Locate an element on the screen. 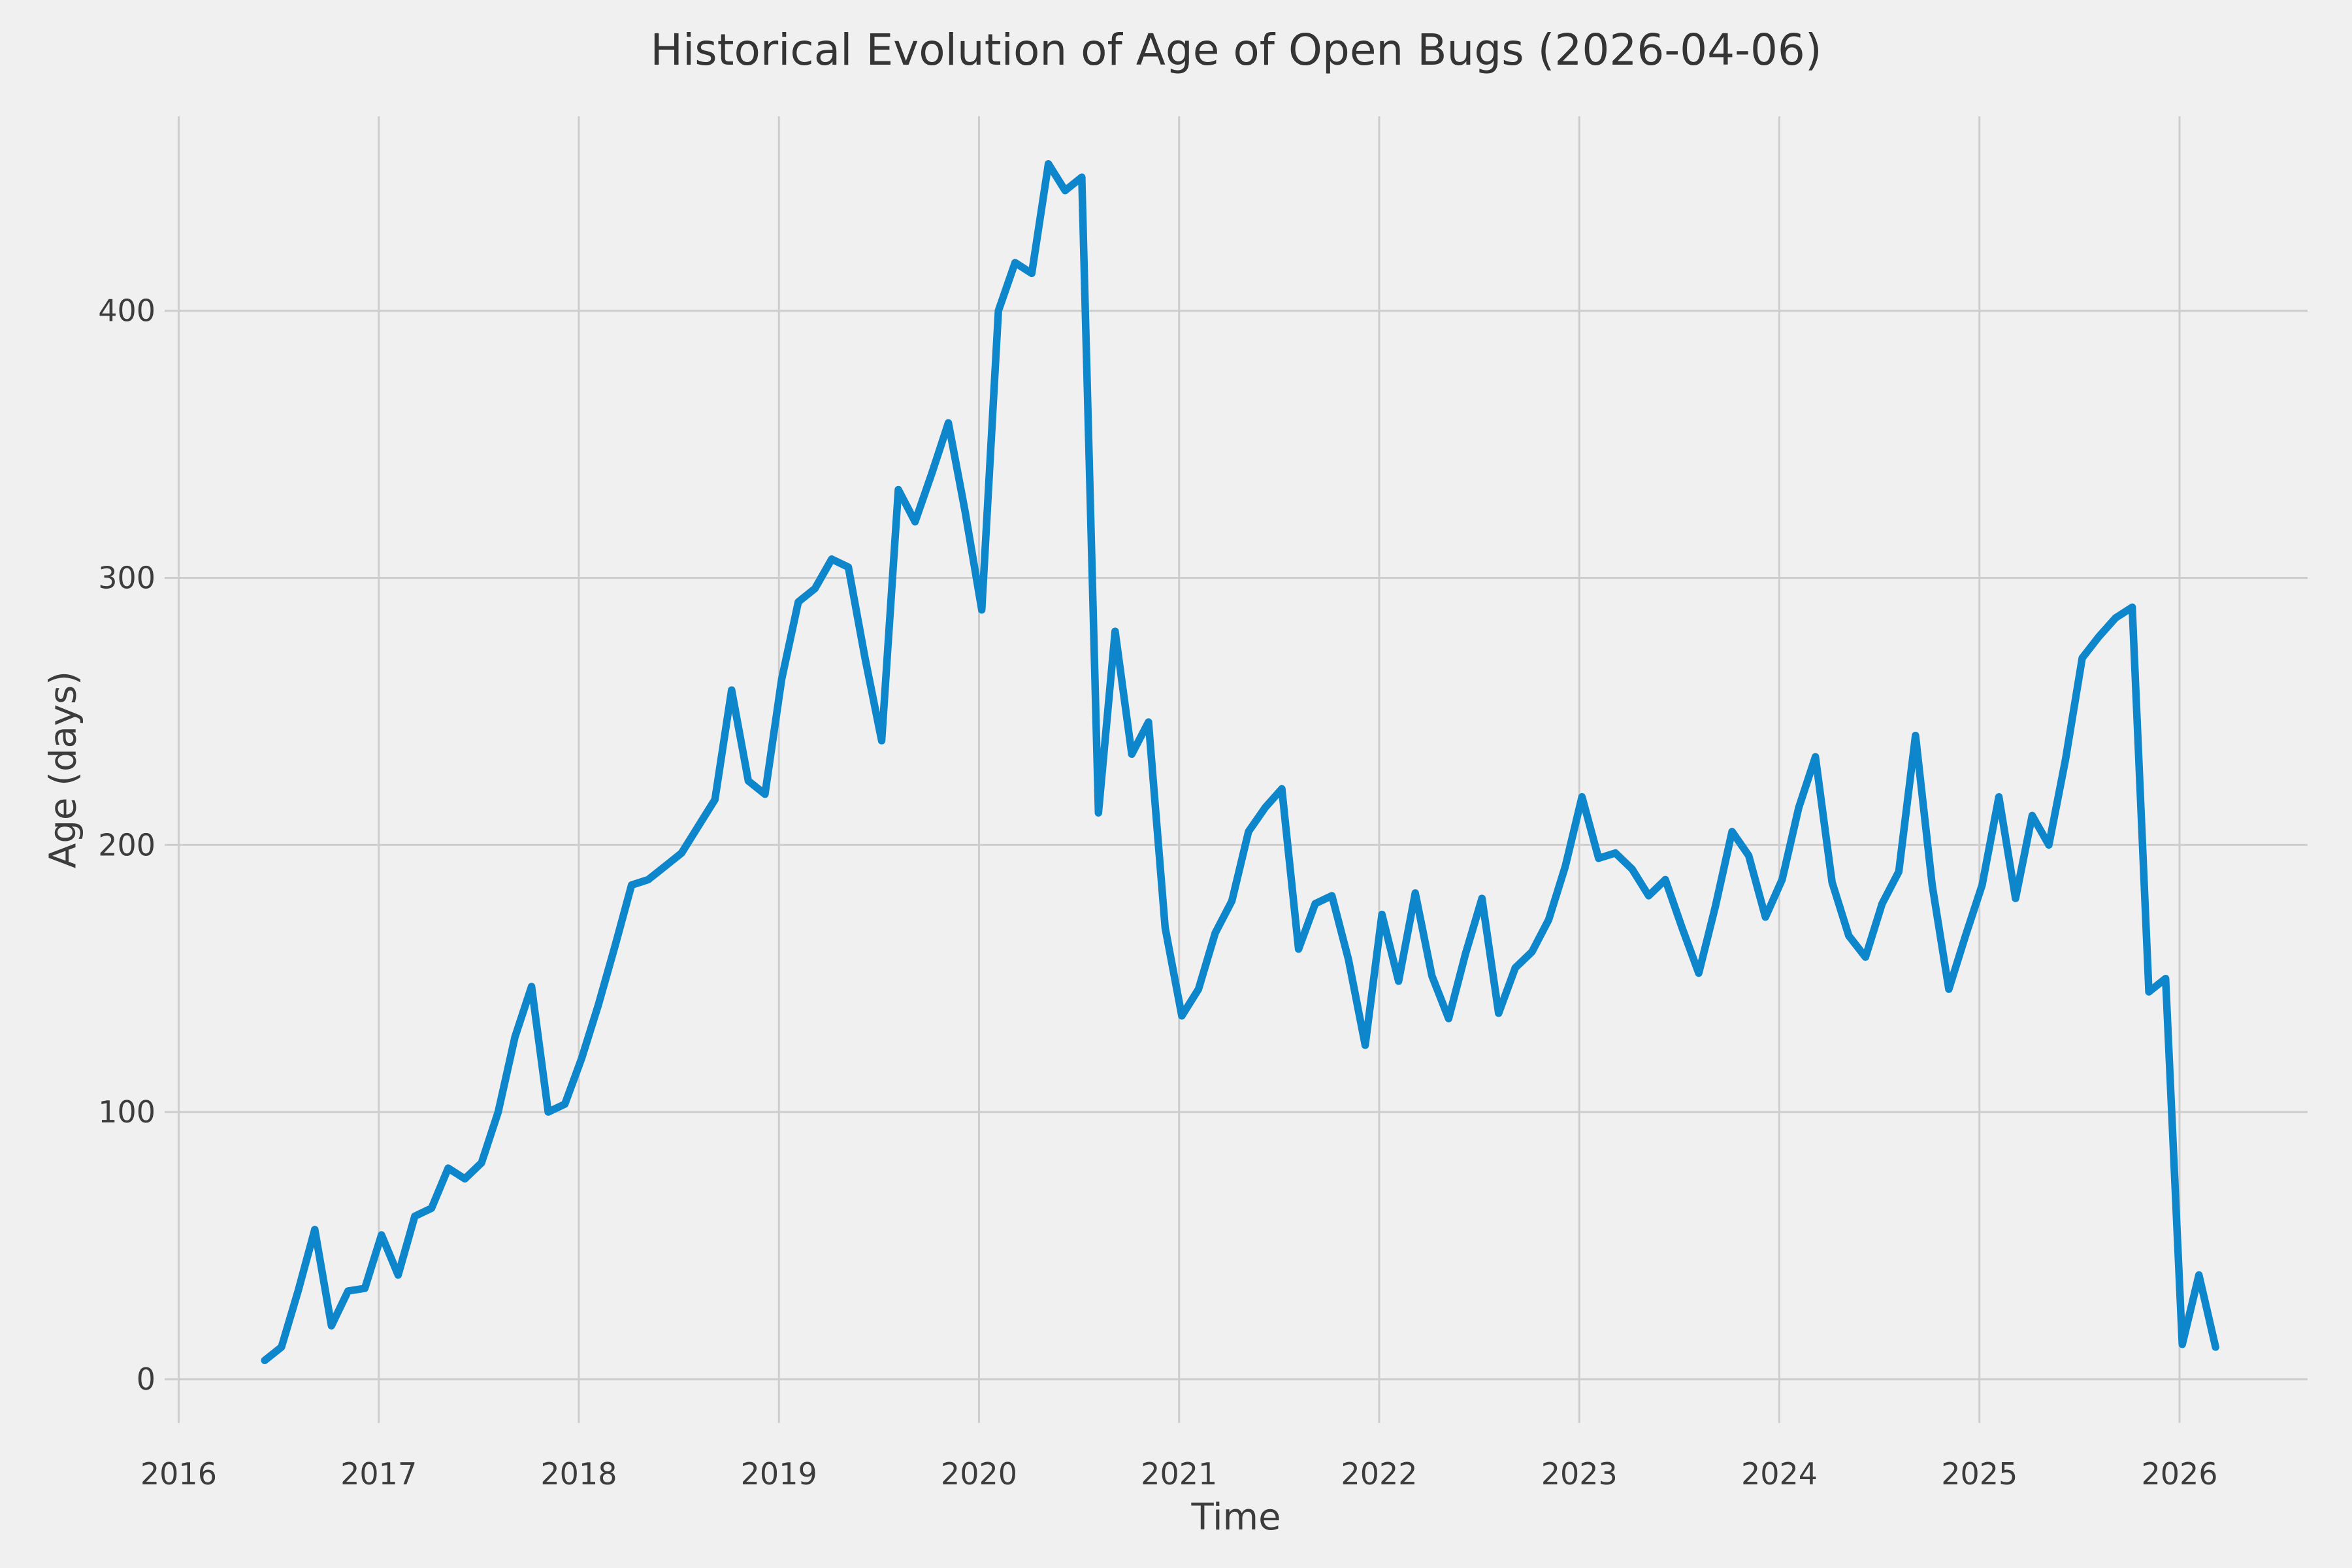  x-tick-label: 2023 is located at coordinates (1579, 1474).